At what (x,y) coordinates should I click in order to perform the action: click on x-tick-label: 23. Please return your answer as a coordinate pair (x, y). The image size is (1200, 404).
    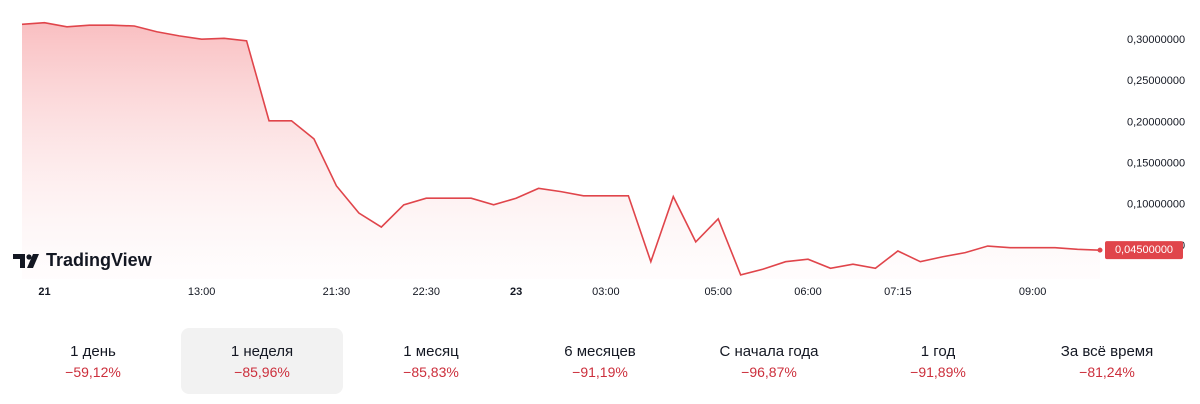
    Looking at the image, I should click on (516, 292).